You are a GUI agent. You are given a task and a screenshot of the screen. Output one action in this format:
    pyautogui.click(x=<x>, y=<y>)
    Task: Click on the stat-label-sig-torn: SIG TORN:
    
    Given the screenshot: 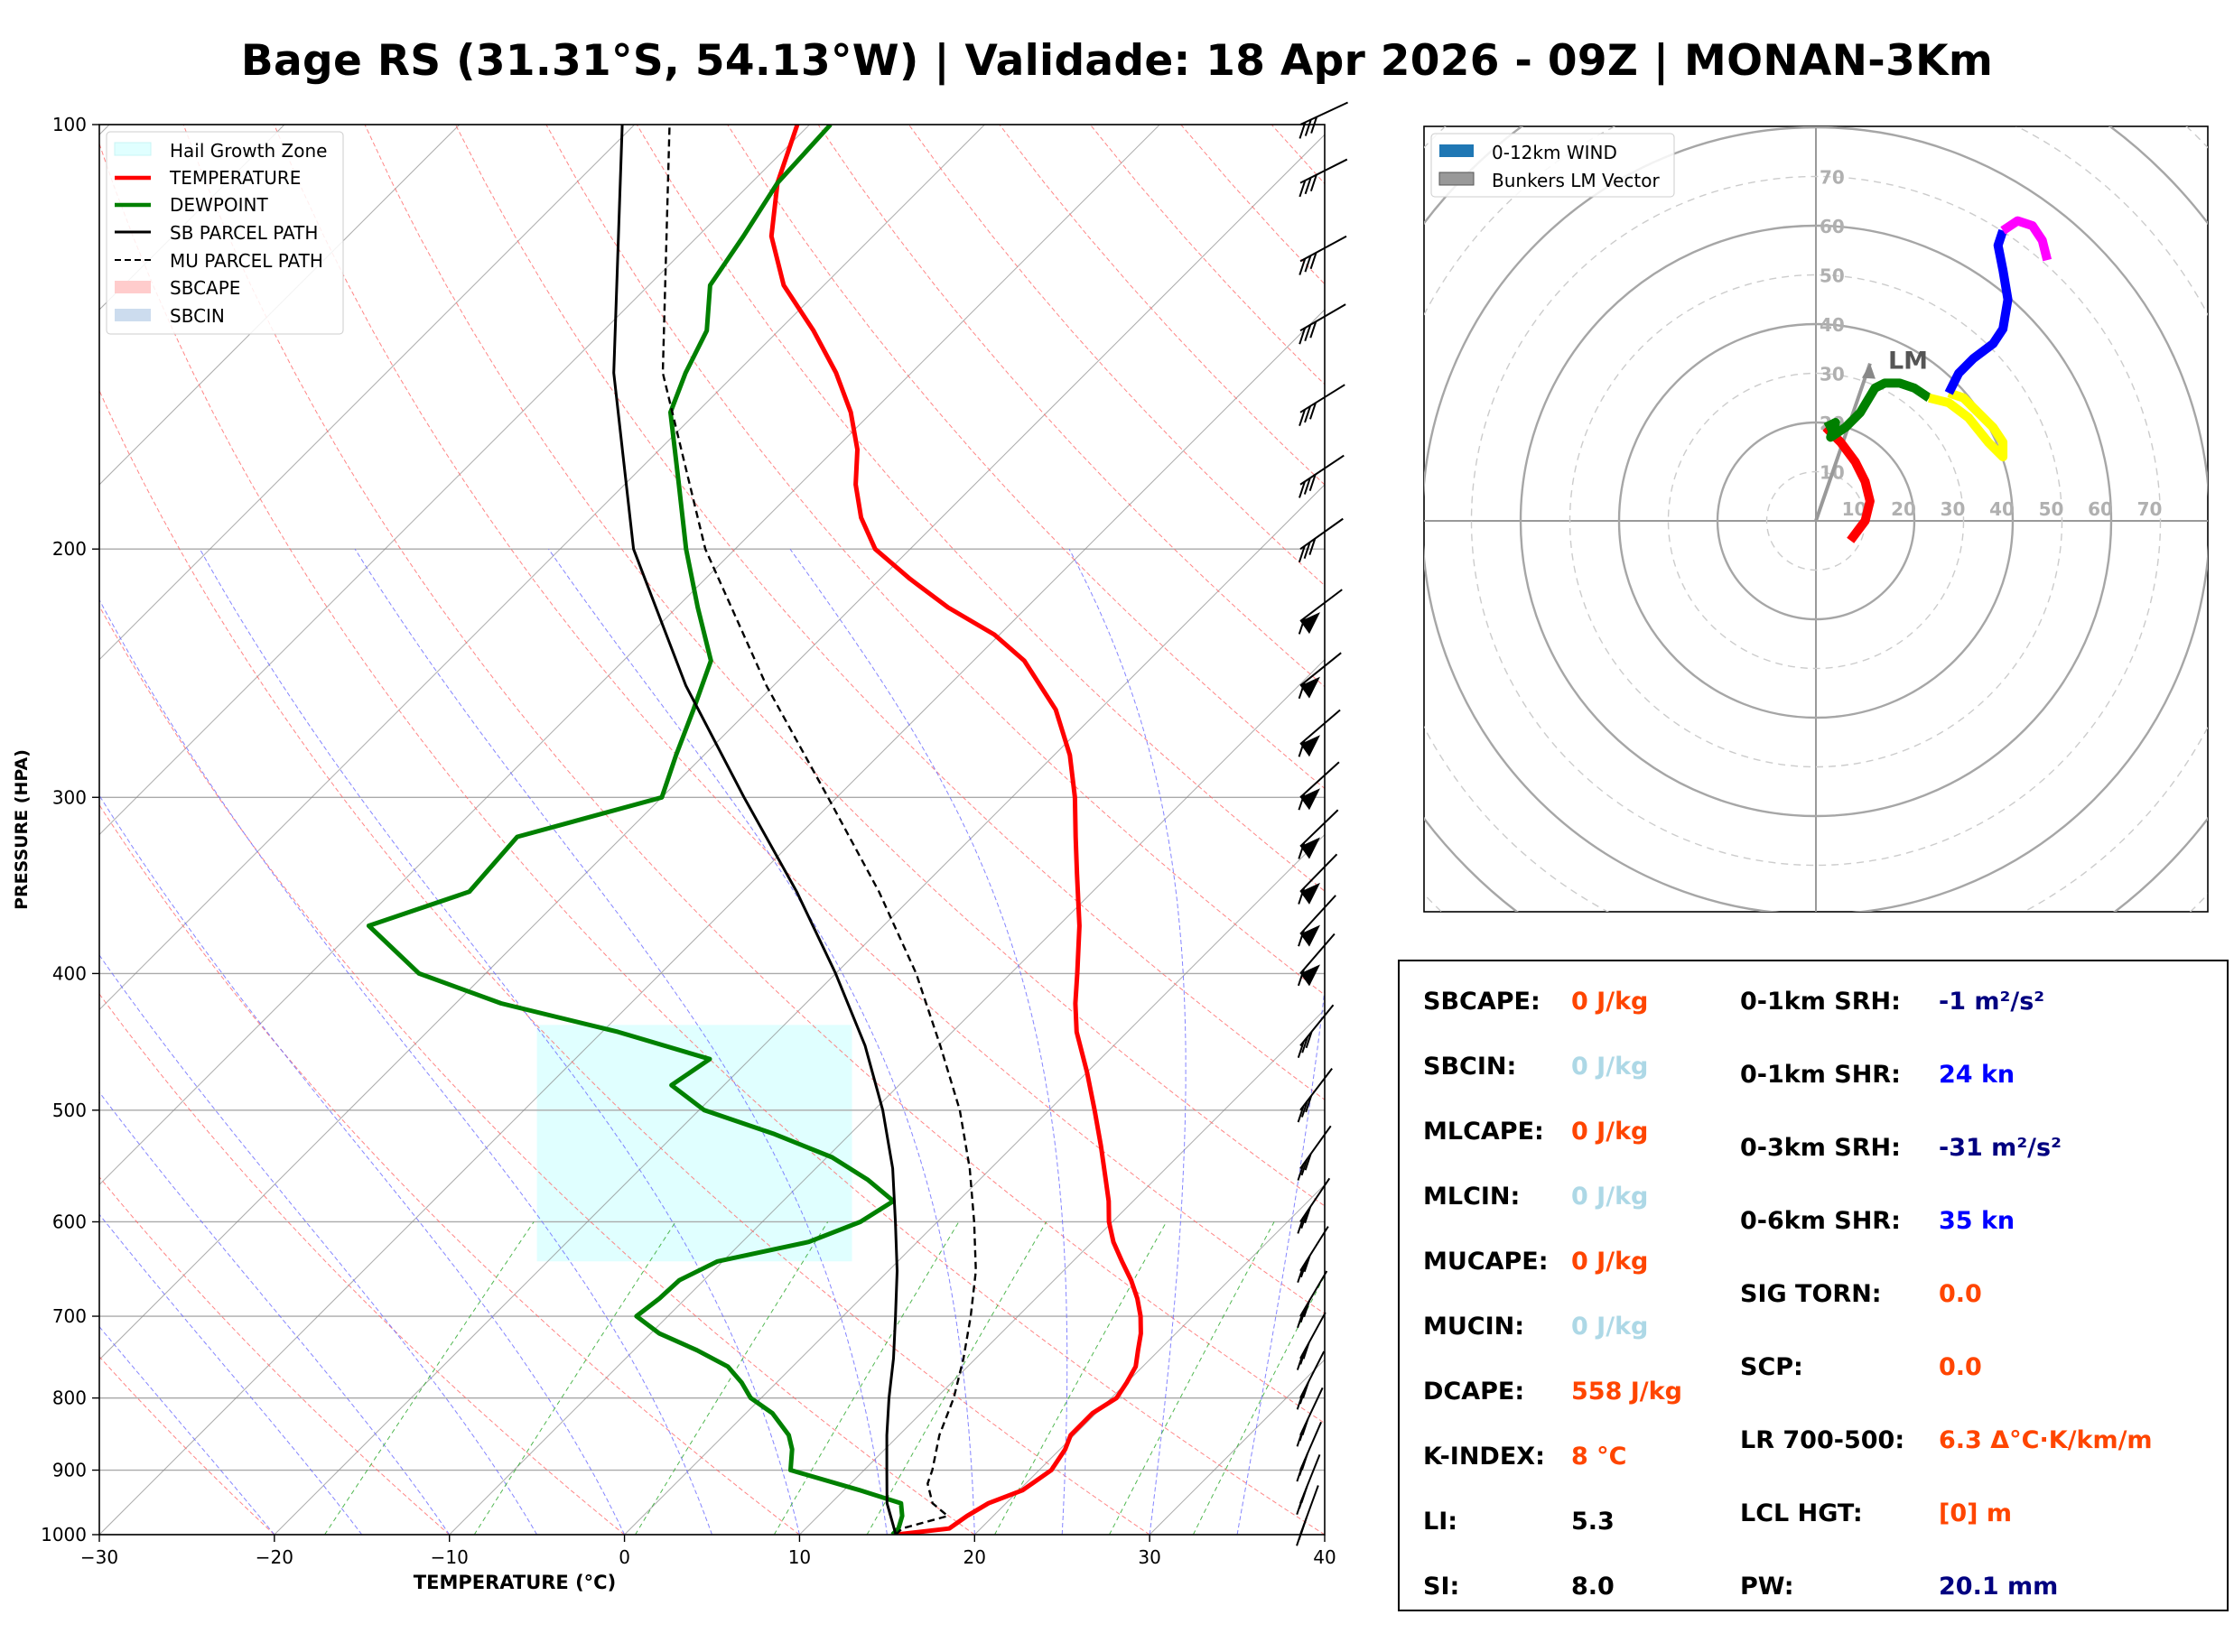 What is the action you would take?
    pyautogui.click(x=1811, y=1294)
    